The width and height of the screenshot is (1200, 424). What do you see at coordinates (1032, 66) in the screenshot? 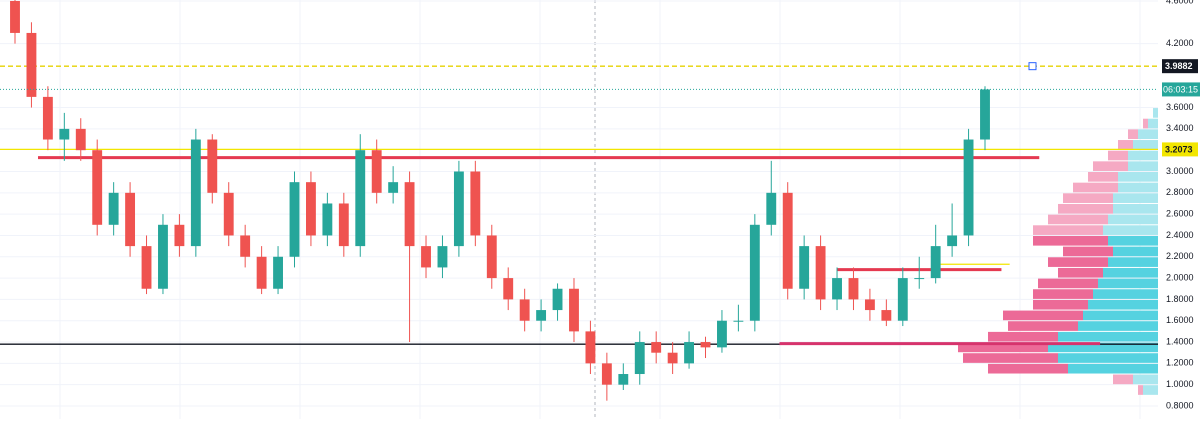
I see `line-handle` at bounding box center [1032, 66].